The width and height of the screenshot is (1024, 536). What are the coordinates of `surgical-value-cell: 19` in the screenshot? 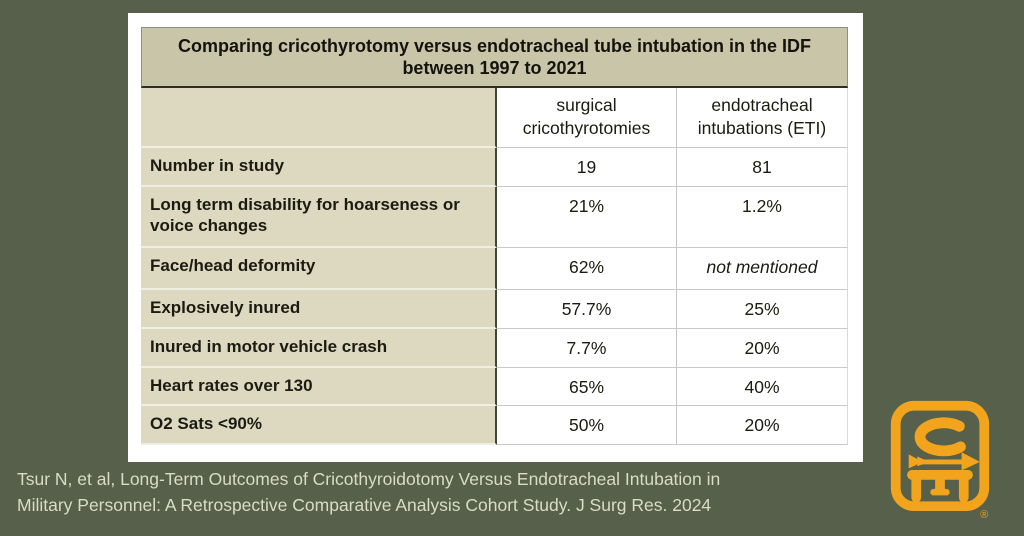 It's located at (587, 167).